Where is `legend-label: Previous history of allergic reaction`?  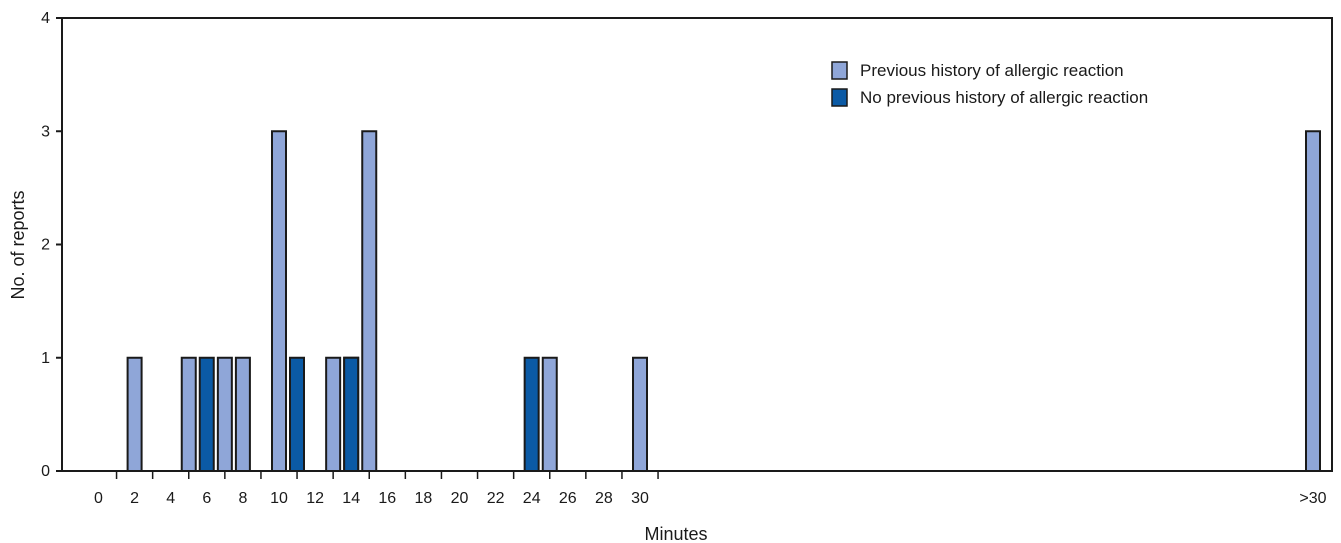
legend-label: Previous history of allergic reaction is located at coordinates (992, 70).